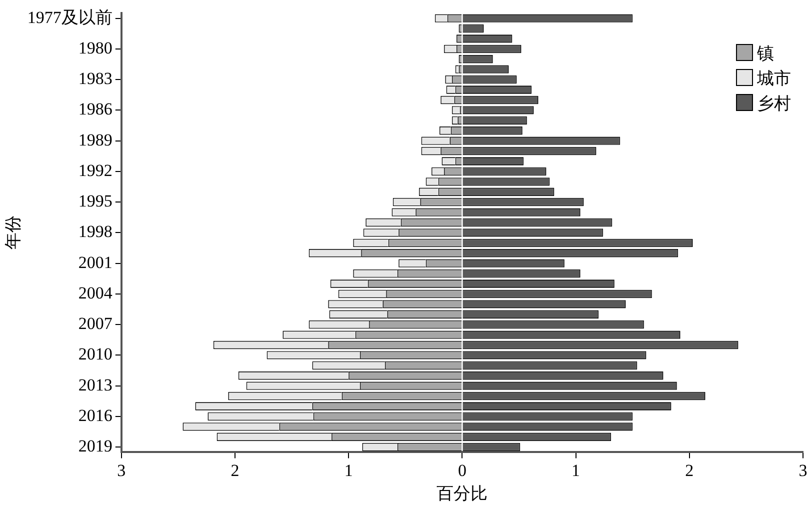 The width and height of the screenshot is (811, 509). I want to click on y-tick-label: 2010, so click(95, 354).